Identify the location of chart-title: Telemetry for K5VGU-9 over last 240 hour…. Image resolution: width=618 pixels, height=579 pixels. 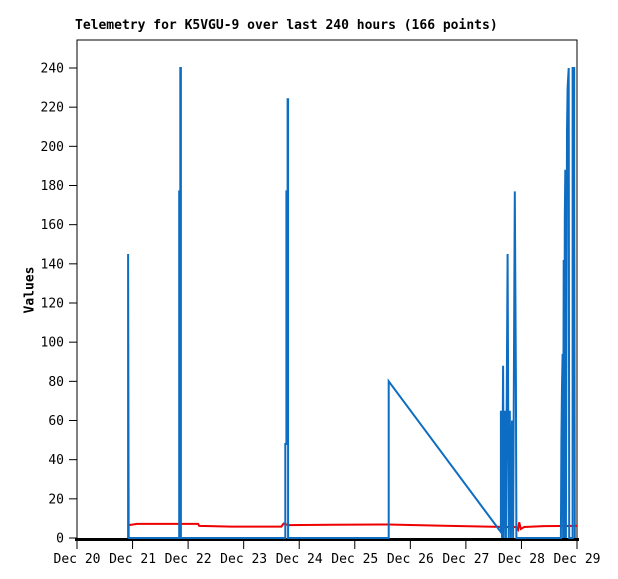
(286, 25).